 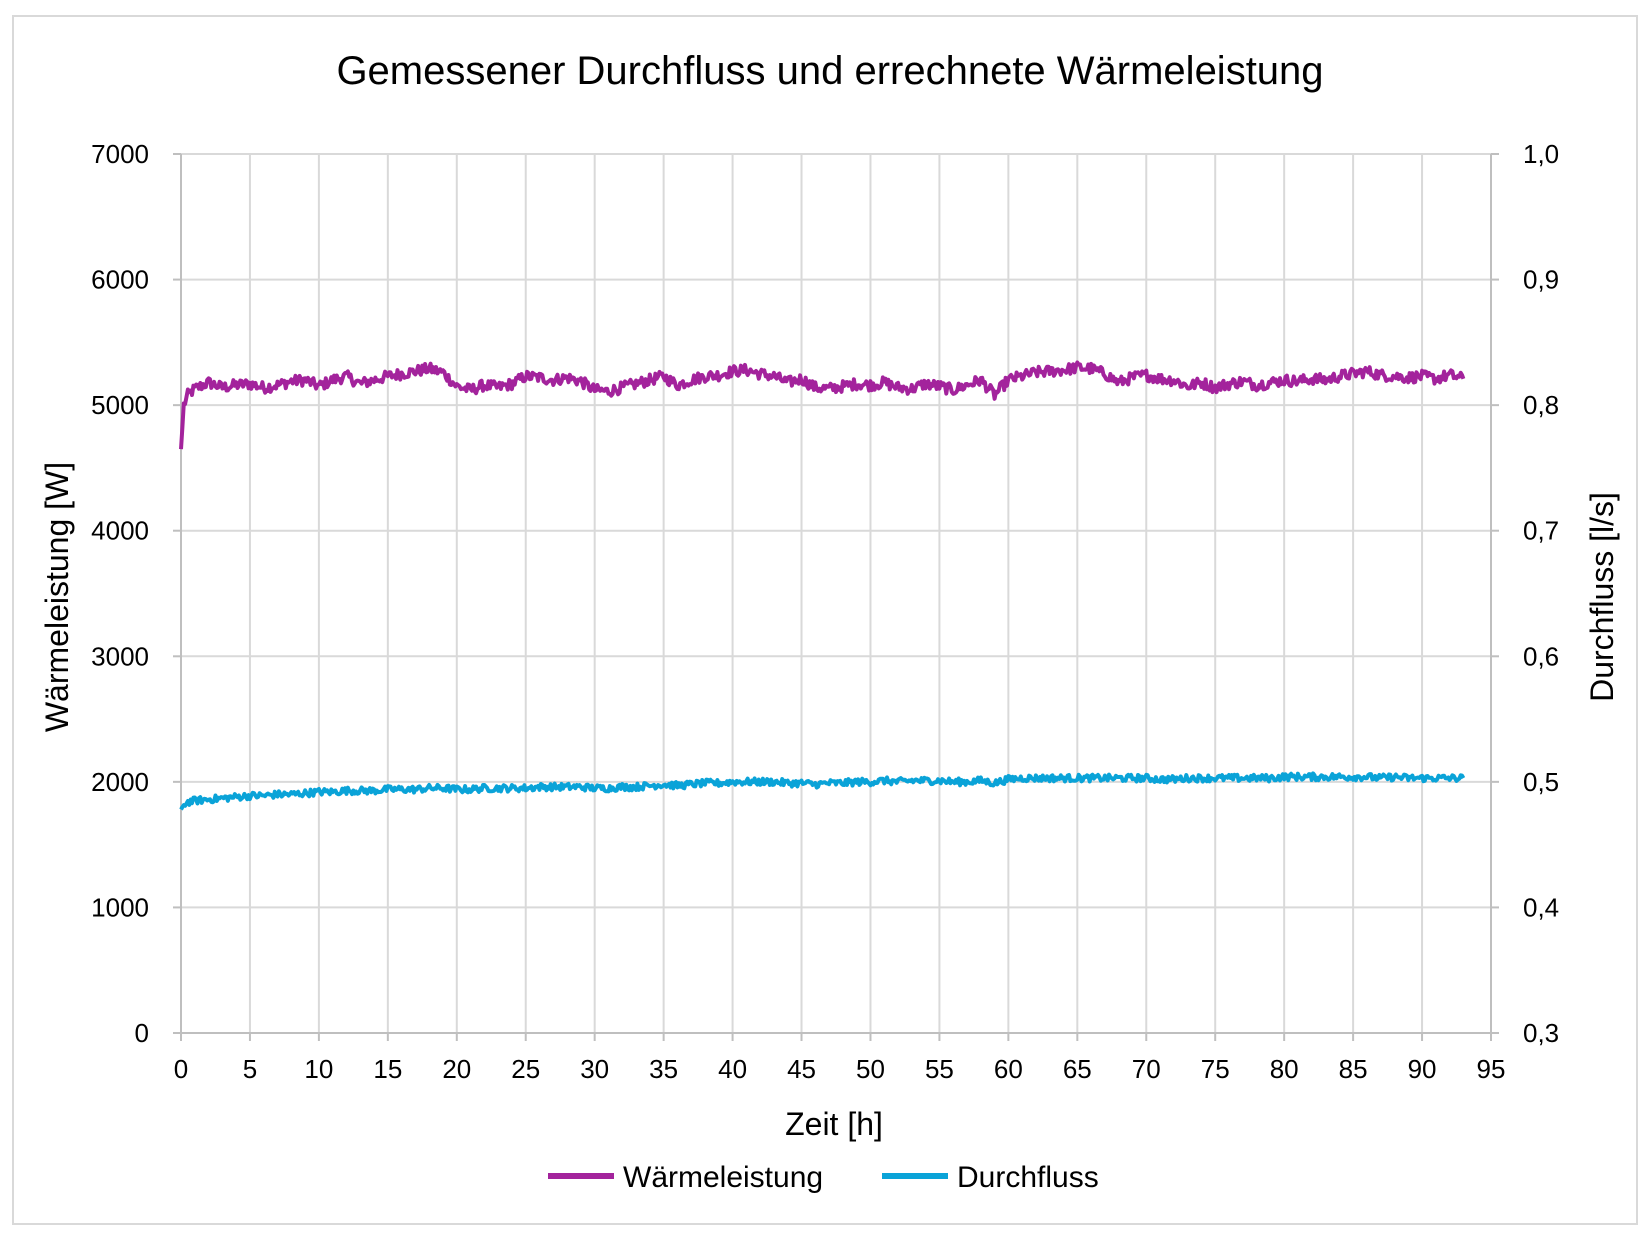 What do you see at coordinates (387, 1069) in the screenshot?
I see `x-tick-label: 15` at bounding box center [387, 1069].